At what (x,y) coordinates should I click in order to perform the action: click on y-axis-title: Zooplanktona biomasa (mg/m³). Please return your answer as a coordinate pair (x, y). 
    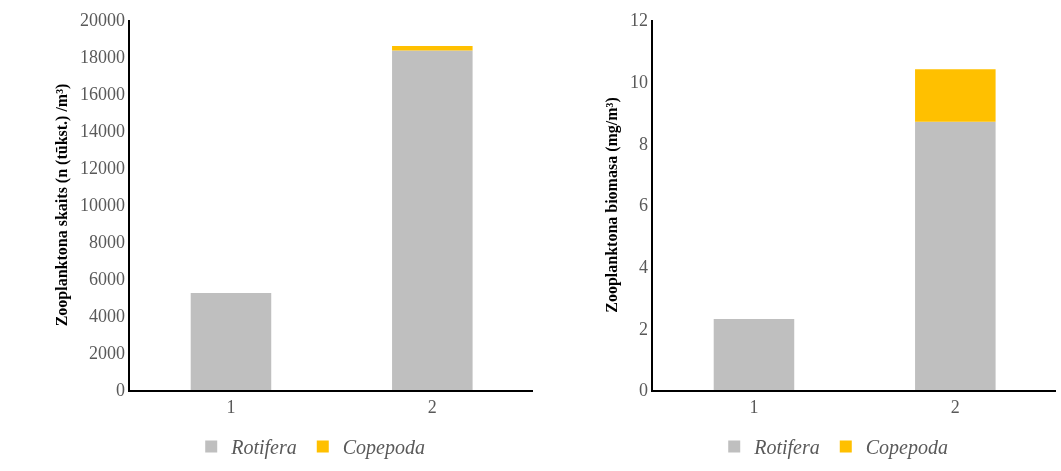
    Looking at the image, I should click on (612, 205).